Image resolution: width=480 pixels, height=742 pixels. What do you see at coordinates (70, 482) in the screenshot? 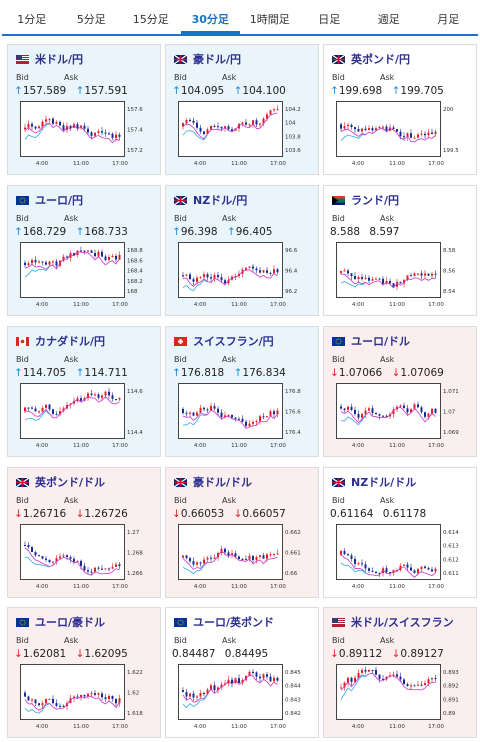
I see `pair-name: 英ポンド/ドル` at bounding box center [70, 482].